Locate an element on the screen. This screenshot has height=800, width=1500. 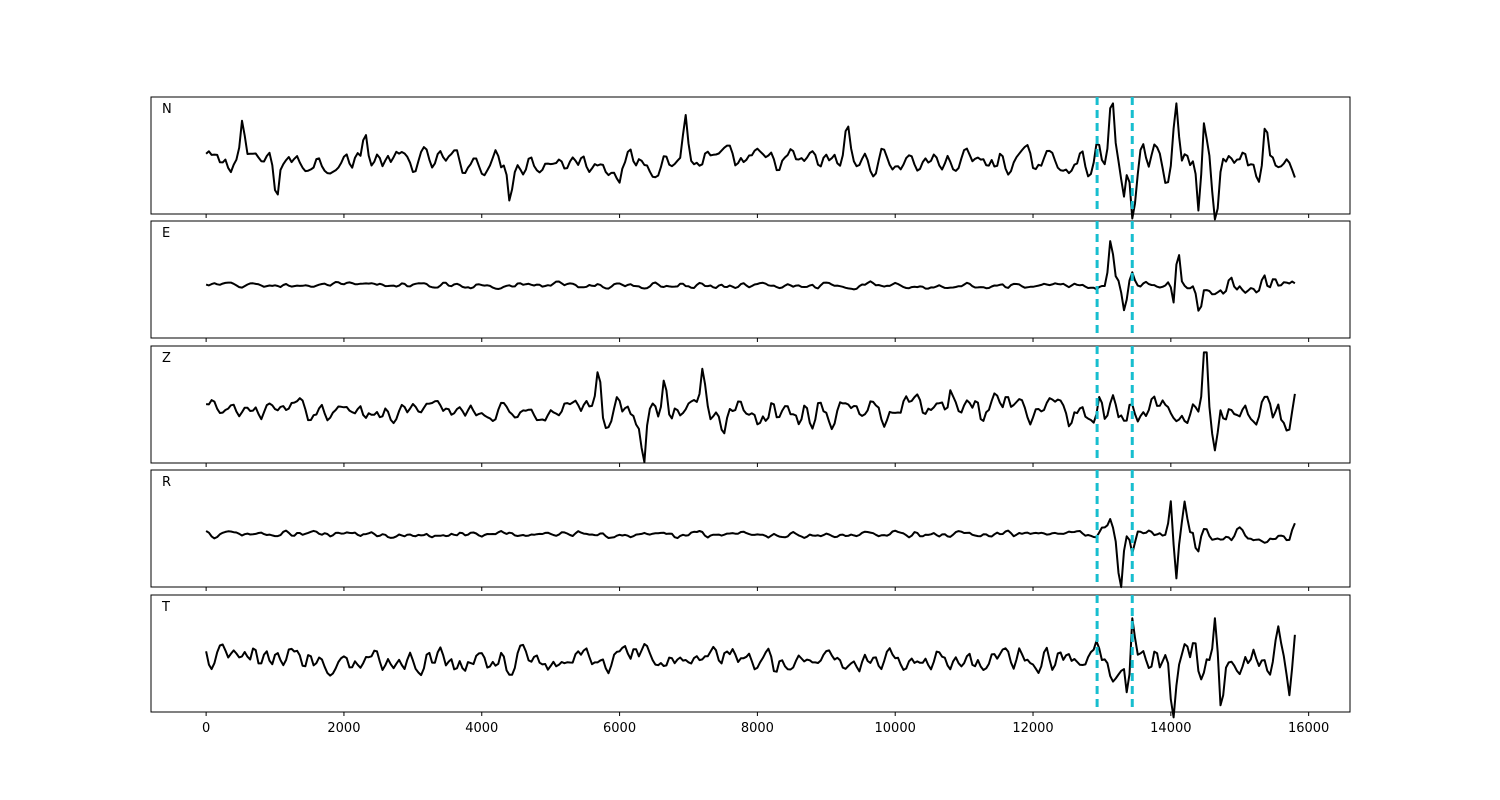
x-tick-label: 14000 is located at coordinates (1170, 728).